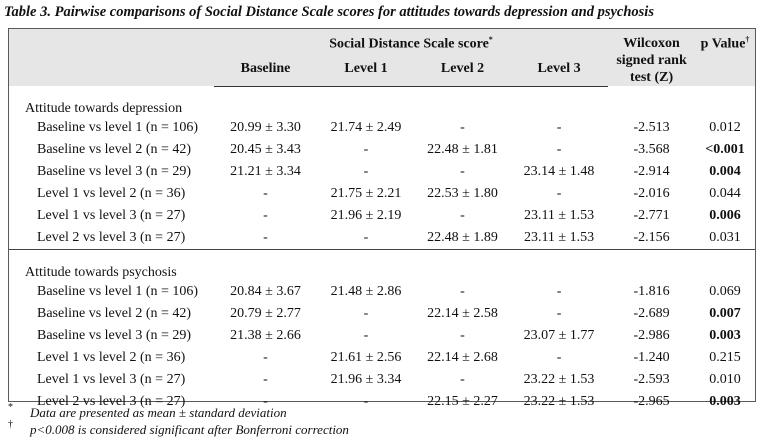 The image size is (763, 440). I want to click on cell-level1: 21.48 ± 2.86, so click(366, 291).